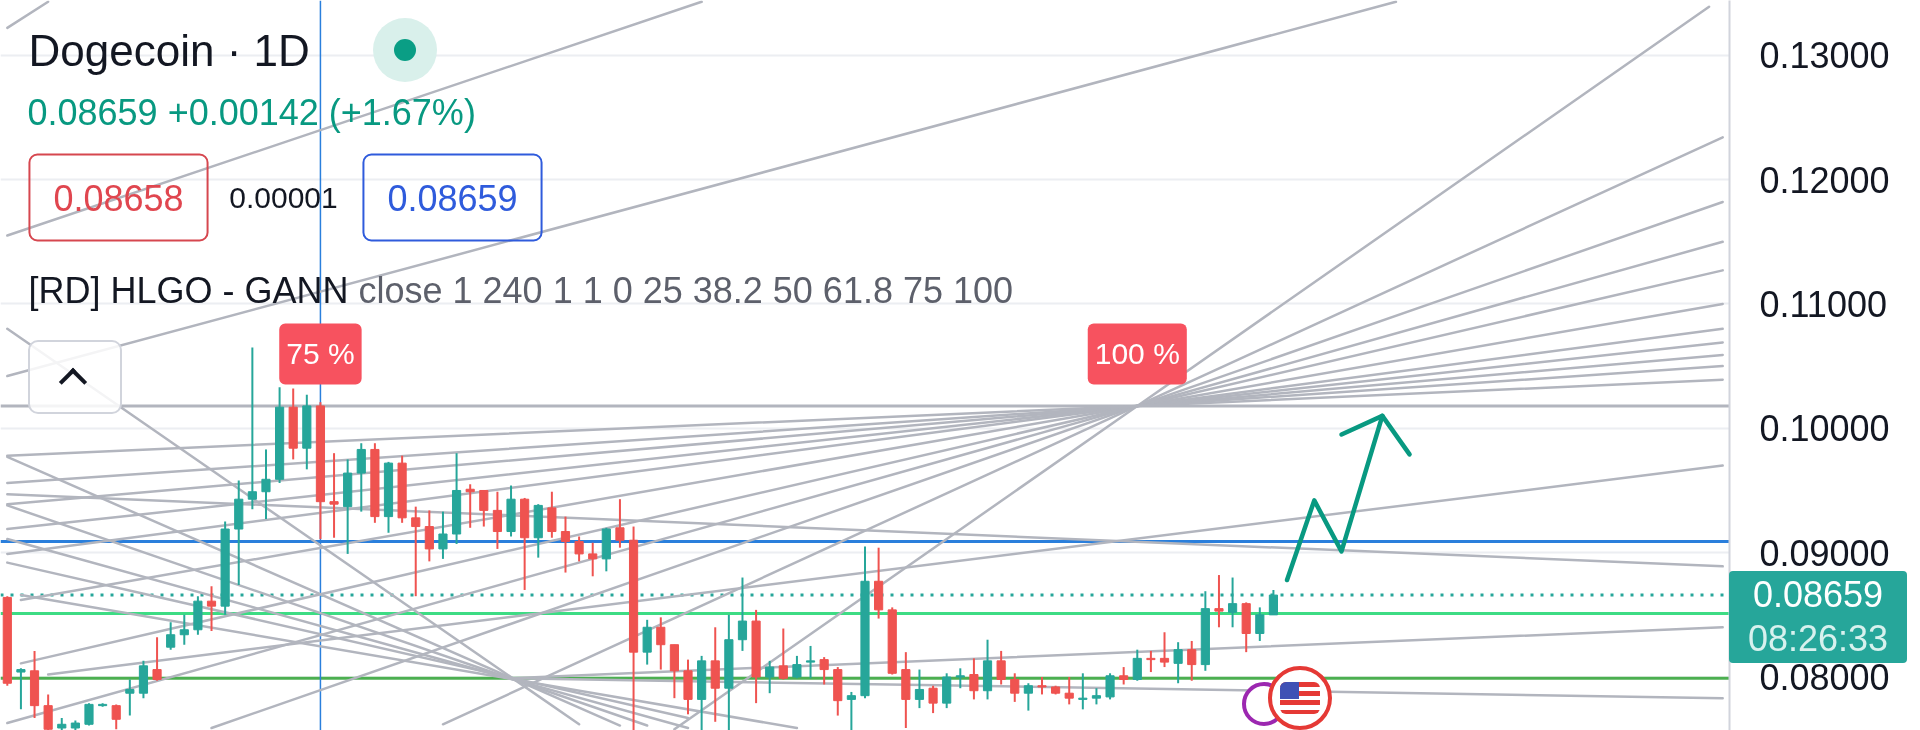  What do you see at coordinates (1824, 180) in the screenshot?
I see `y-tick-label: 0.12000` at bounding box center [1824, 180].